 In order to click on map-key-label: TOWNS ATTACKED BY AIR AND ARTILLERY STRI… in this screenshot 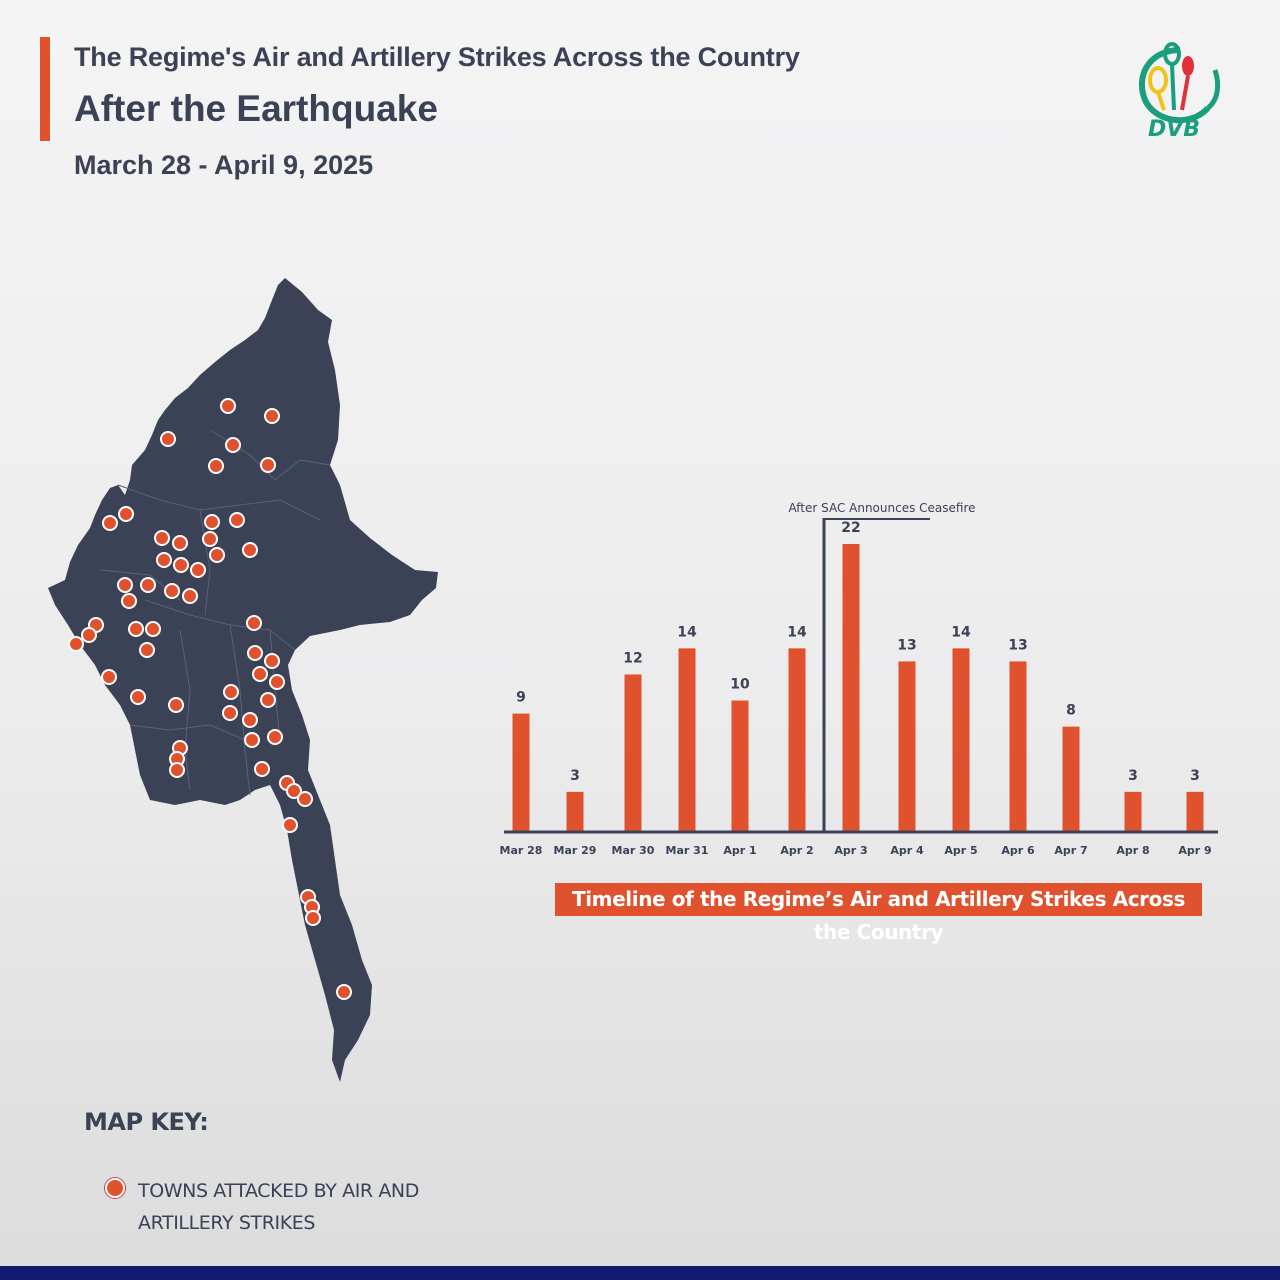, I will do `click(278, 1207)`.